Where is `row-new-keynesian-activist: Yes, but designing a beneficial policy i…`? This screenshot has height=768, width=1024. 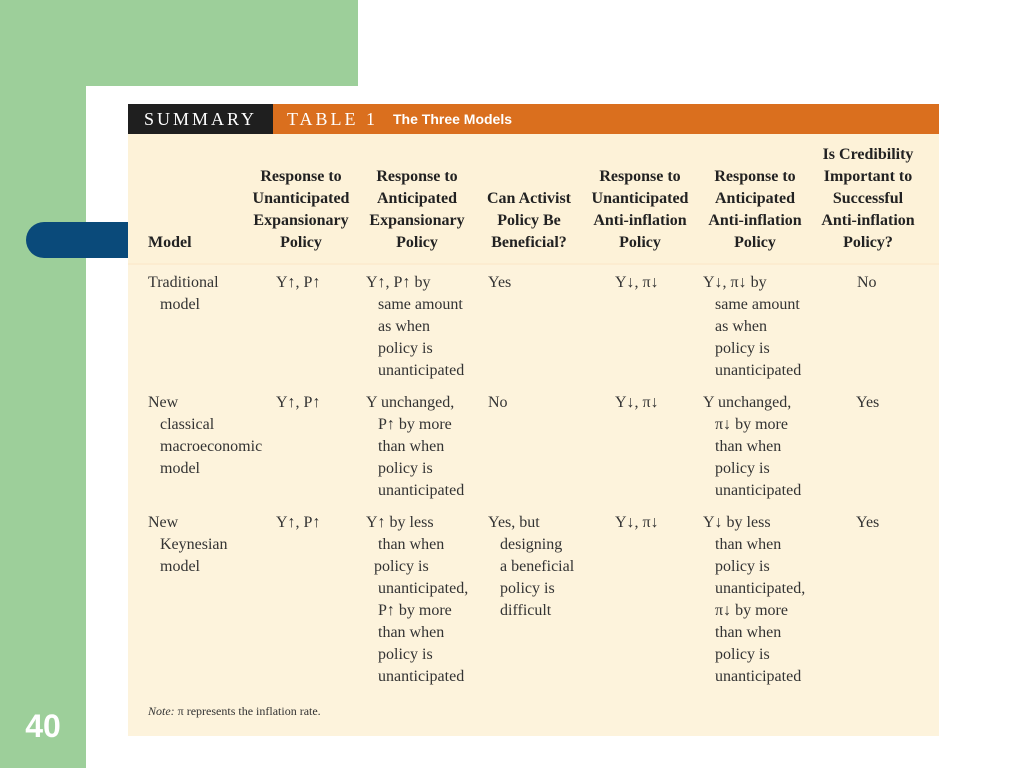
row-new-keynesian-activist: Yes, but designing a beneficial policy i… is located at coordinates (531, 566).